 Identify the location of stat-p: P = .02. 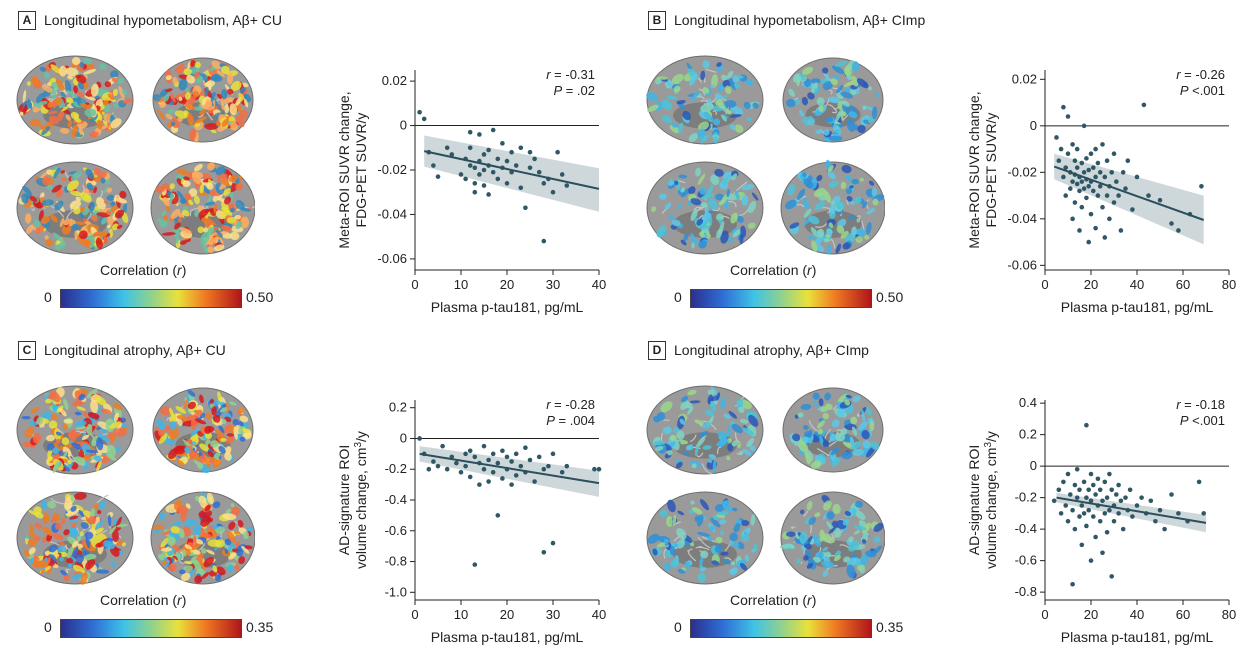
(574, 90).